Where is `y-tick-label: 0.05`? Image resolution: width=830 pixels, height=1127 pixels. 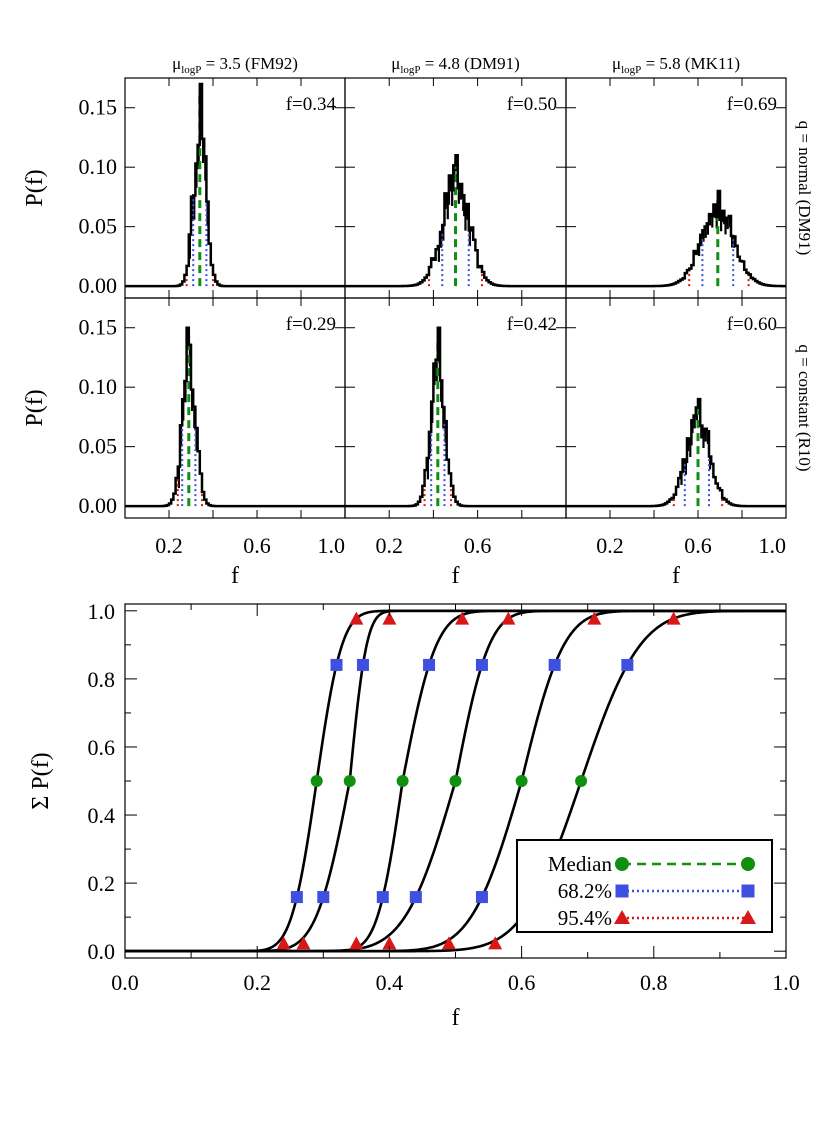 y-tick-label: 0.05 is located at coordinates (98, 226).